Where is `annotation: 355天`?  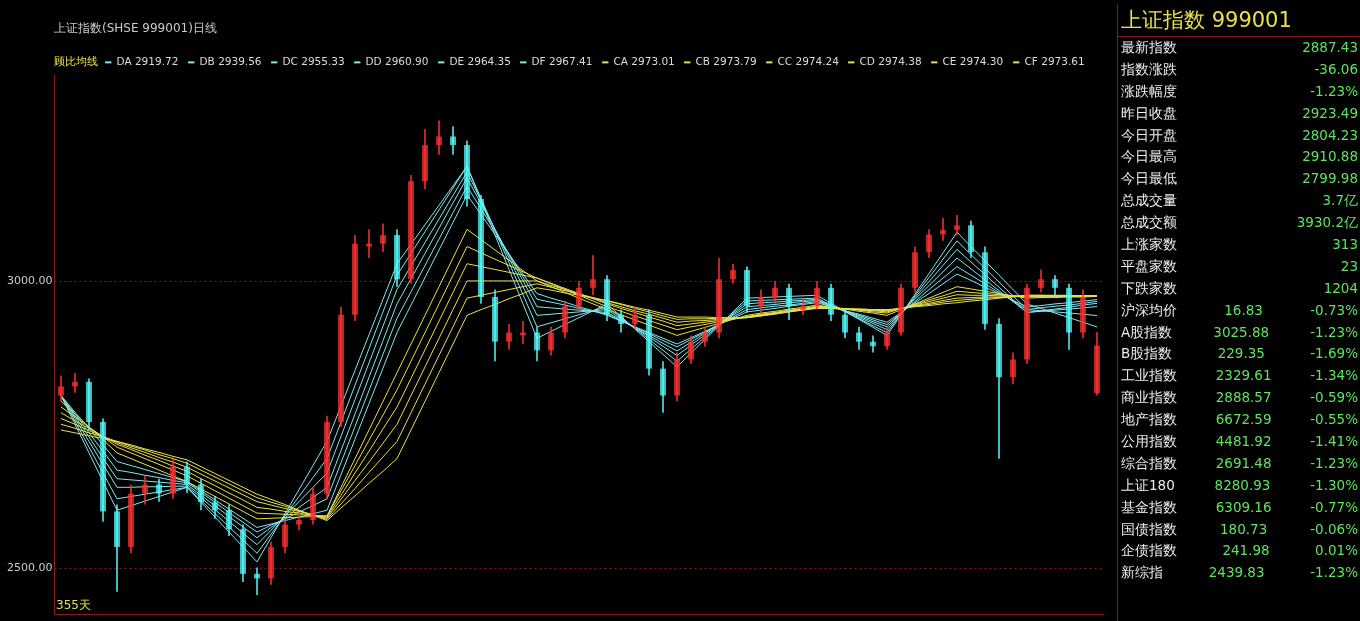 annotation: 355天 is located at coordinates (73, 605).